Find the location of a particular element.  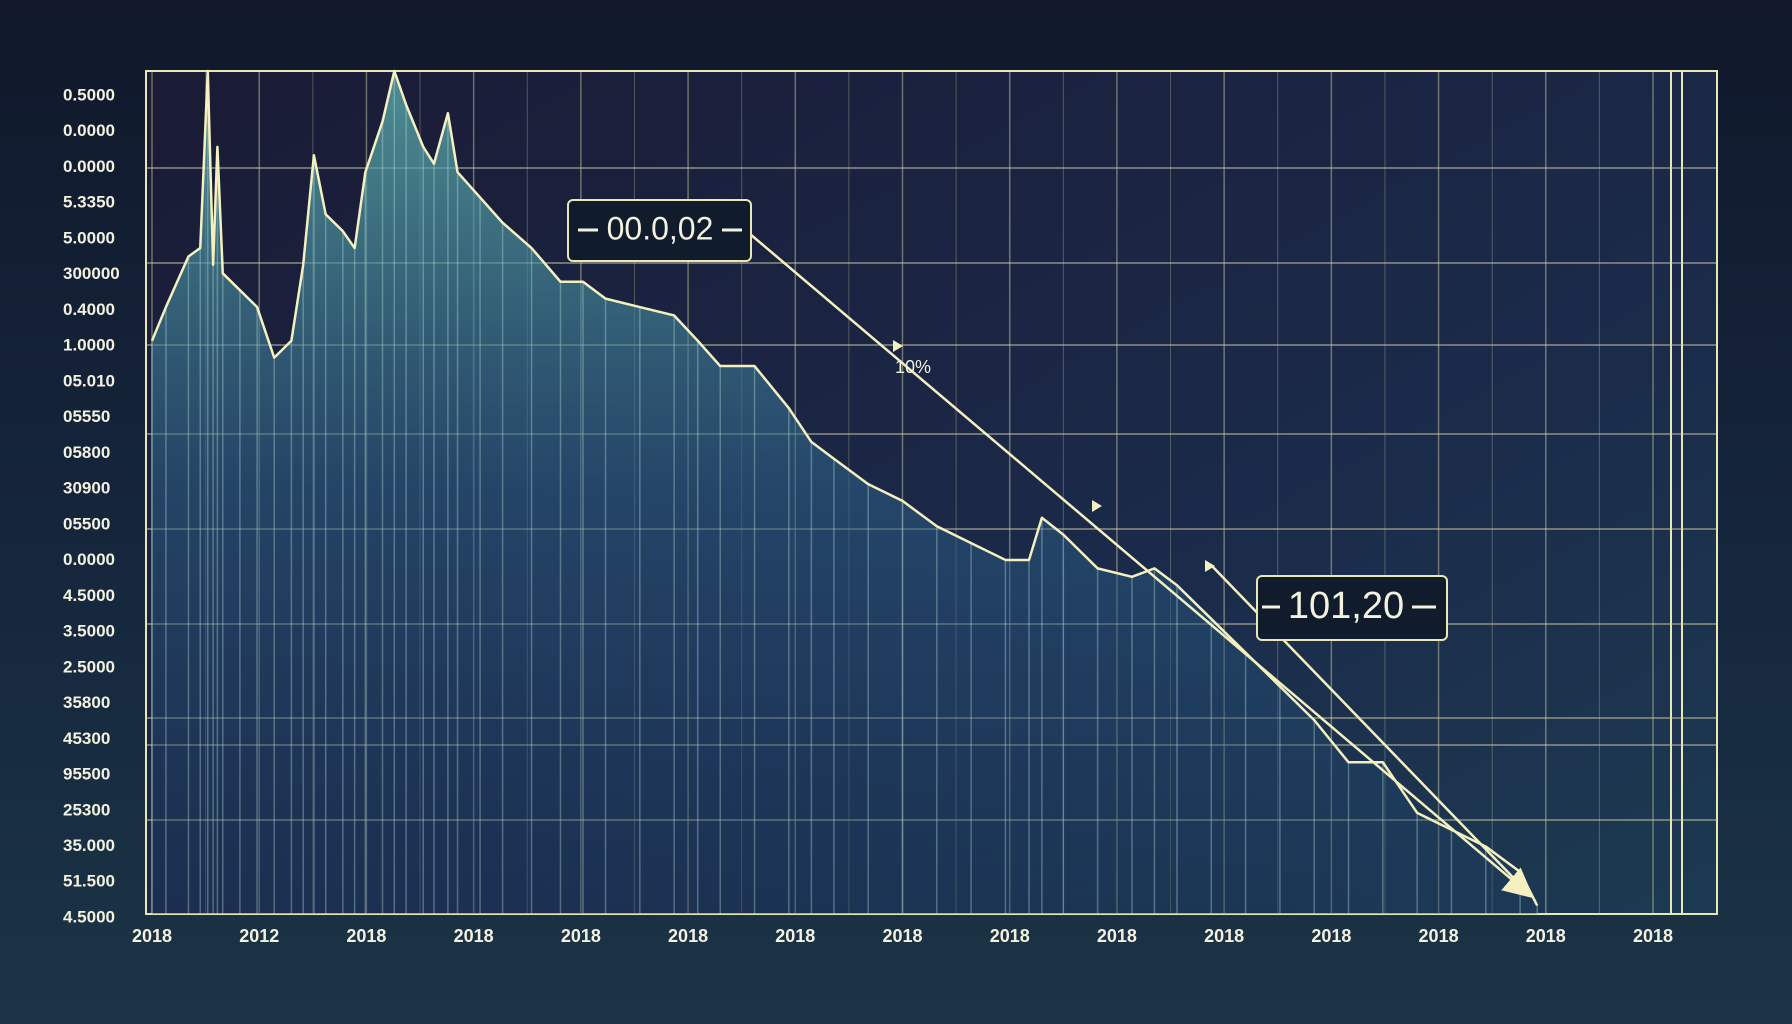

y-axis-label: 1.0000 is located at coordinates (89, 345).